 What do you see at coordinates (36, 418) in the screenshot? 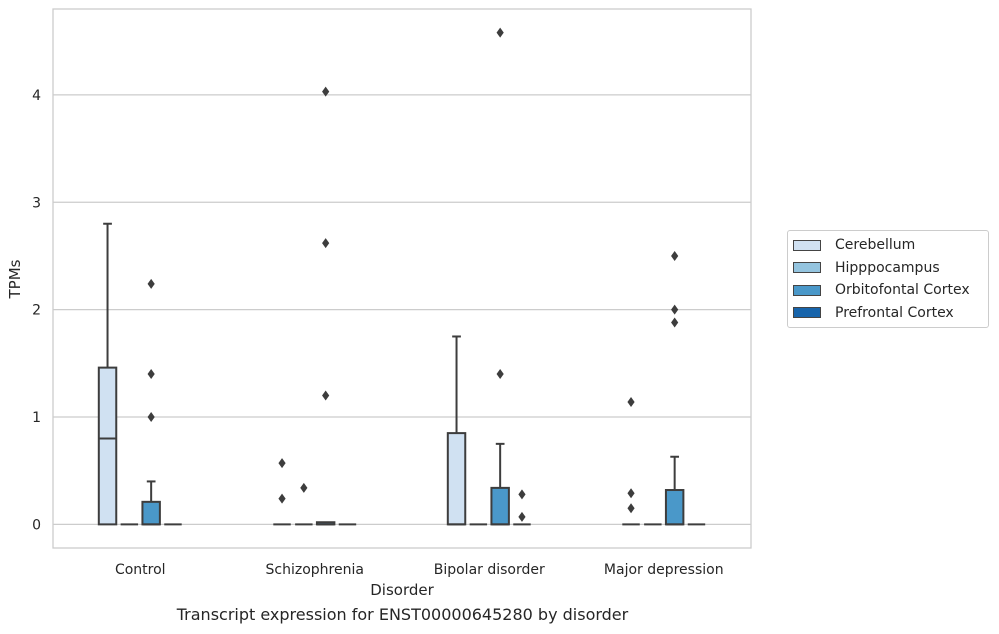
I see `y-tick-label: 1` at bounding box center [36, 418].